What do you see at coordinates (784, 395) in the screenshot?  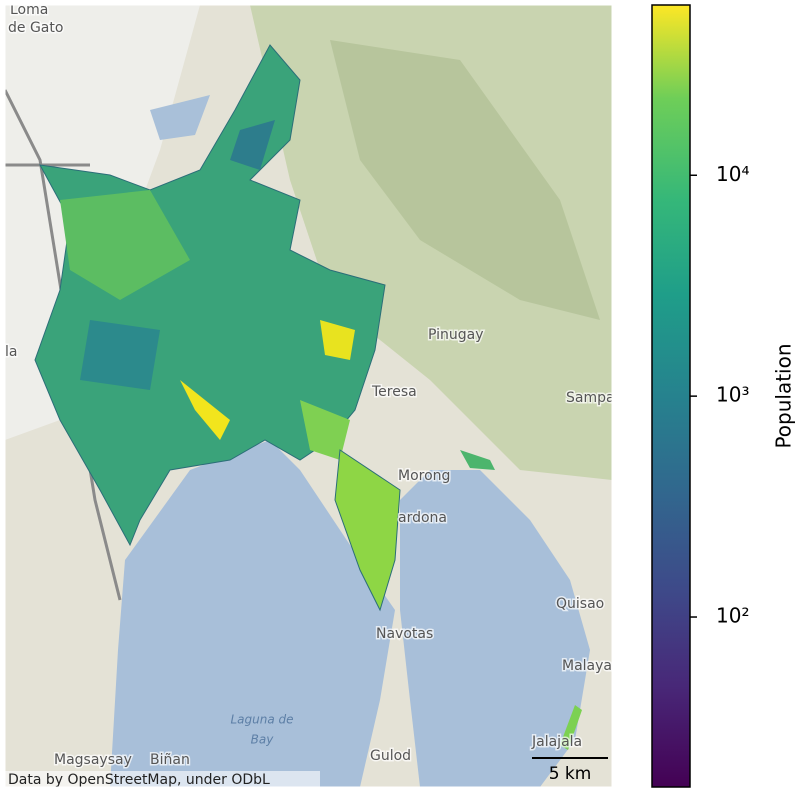 I see `colorbar-label: Population` at bounding box center [784, 395].